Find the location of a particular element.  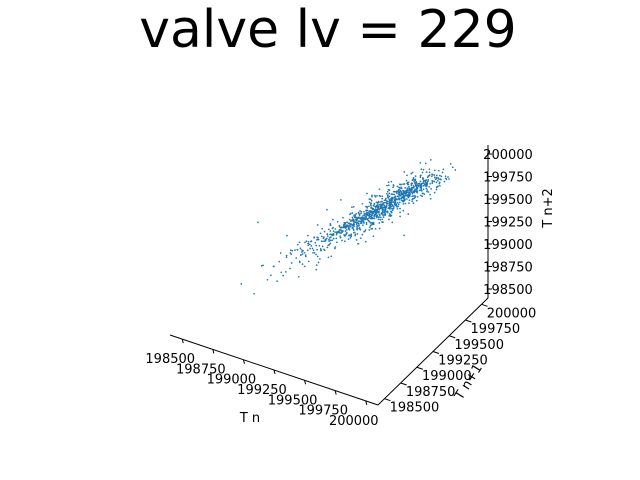

x-axis-label: T n is located at coordinates (249, 418).